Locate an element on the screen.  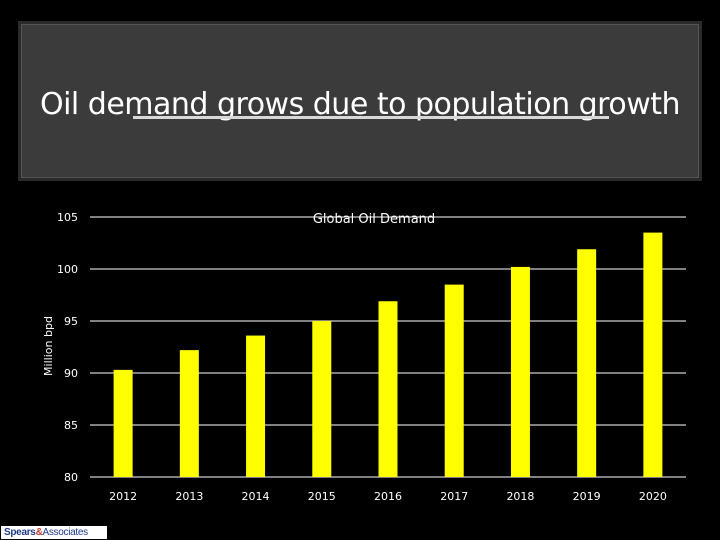
title-underline is located at coordinates (371, 117).